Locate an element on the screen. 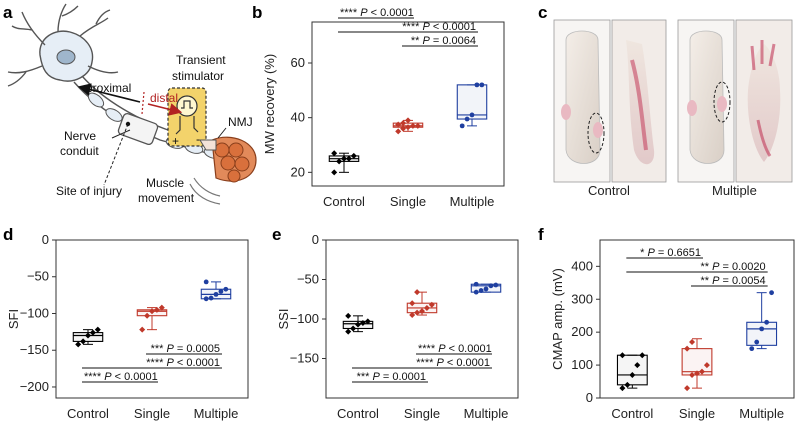 Image resolution: width=800 pixels, height=431 pixels. movement-arcs is located at coordinates (205, 191).